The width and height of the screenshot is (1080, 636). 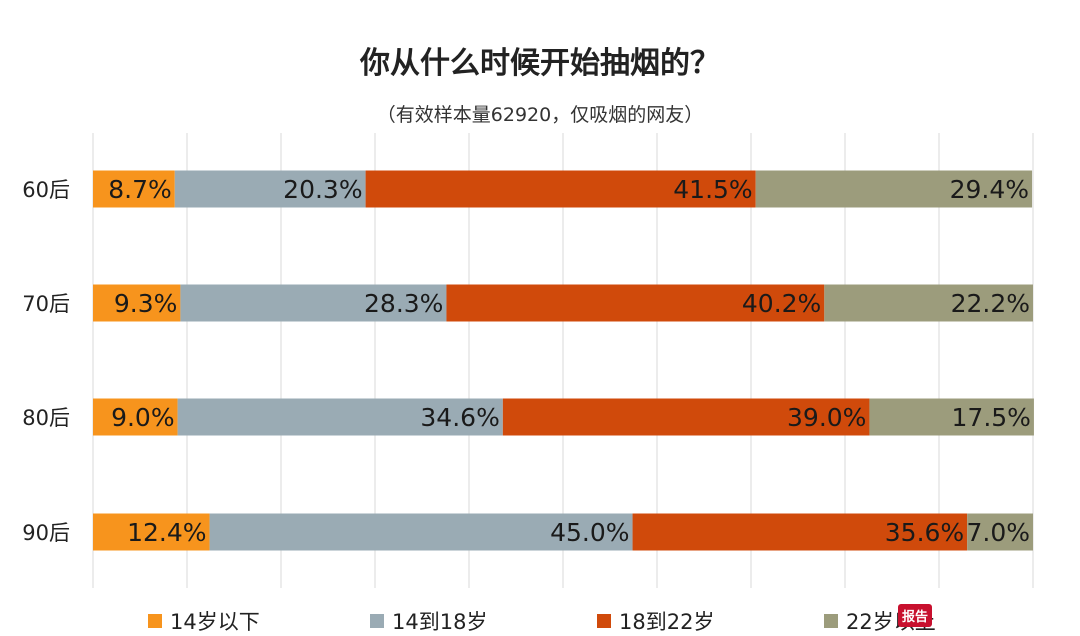 I want to click on data-label-1-0: 9.3%, so click(x=146, y=303).